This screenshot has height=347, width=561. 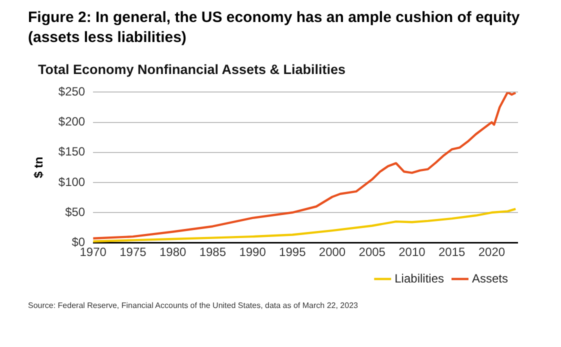 What do you see at coordinates (492, 252) in the screenshot?
I see `x-tick-label: 2020` at bounding box center [492, 252].